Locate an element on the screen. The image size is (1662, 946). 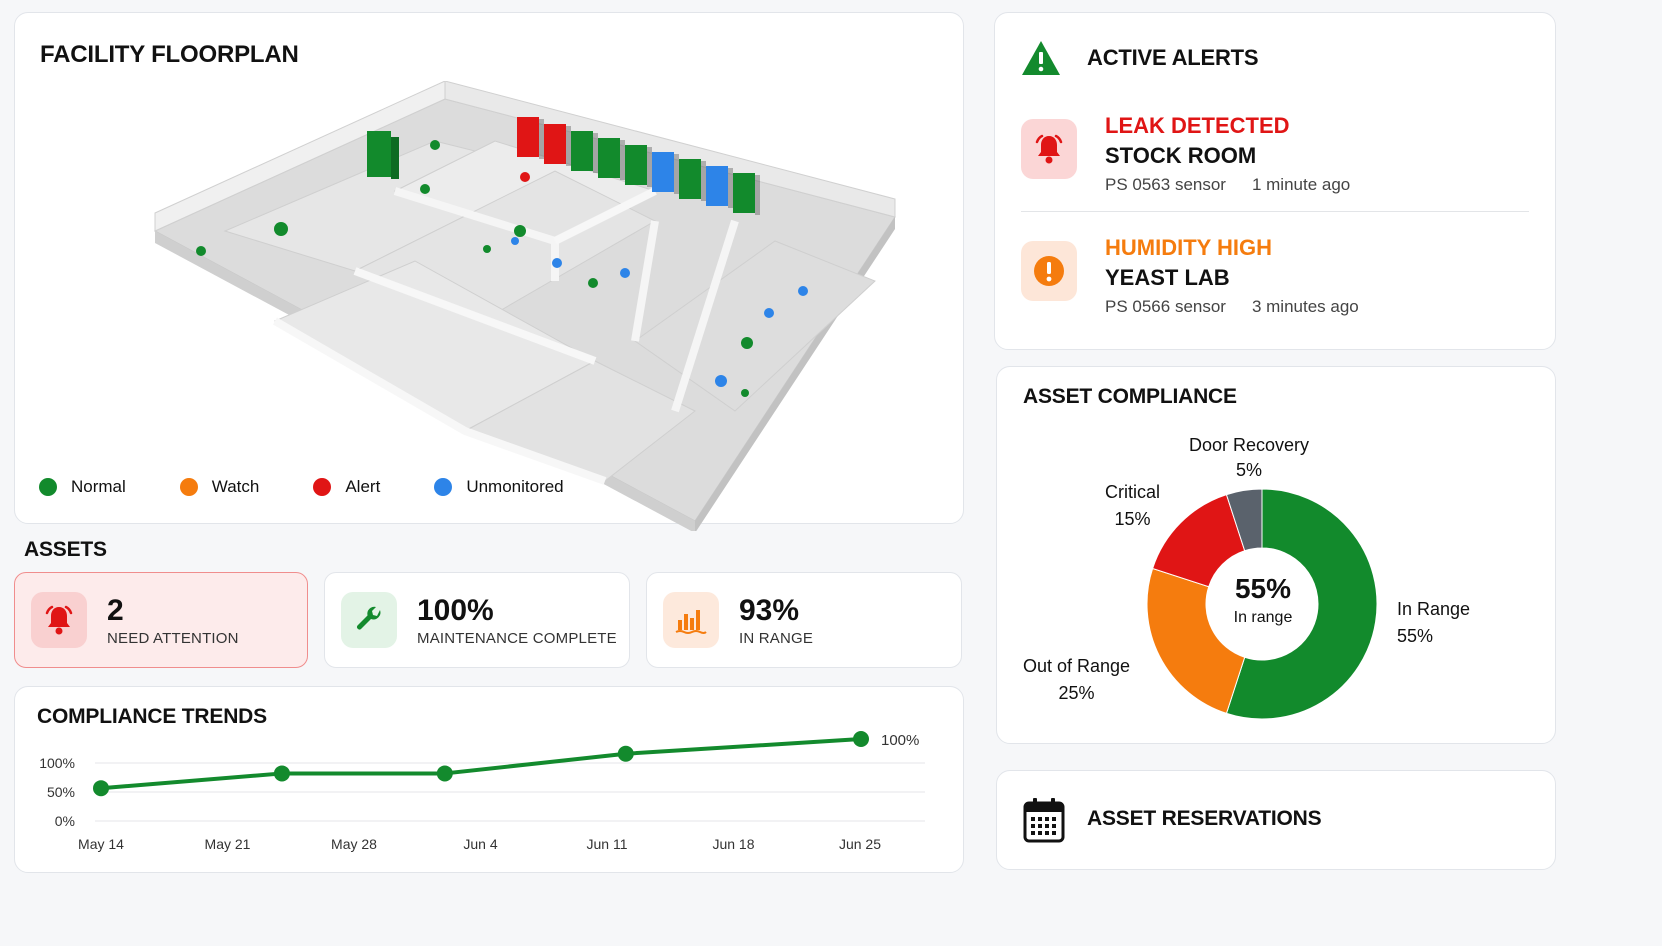
slice-value: 15% is located at coordinates (1132, 519).